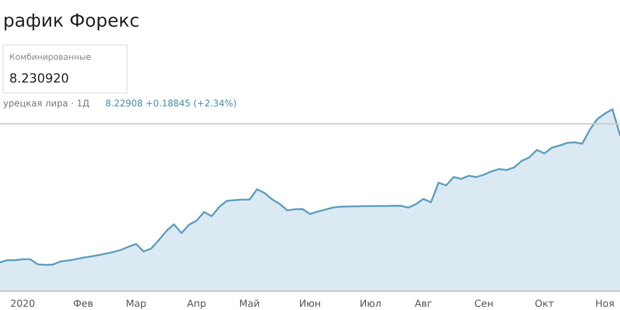 This screenshot has height=310, width=620. Describe the element at coordinates (39, 78) in the screenshot. I see `text: 8.230920` at that location.